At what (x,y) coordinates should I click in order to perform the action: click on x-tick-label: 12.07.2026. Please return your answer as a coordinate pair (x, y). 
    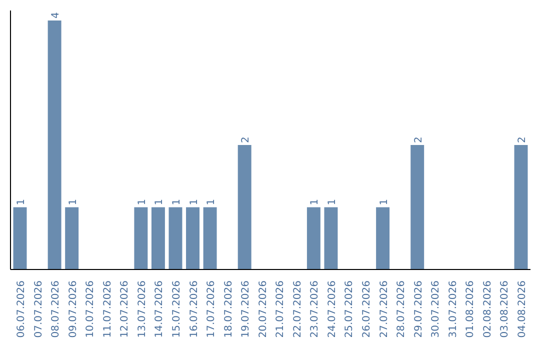
    Looking at the image, I should click on (125, 309).